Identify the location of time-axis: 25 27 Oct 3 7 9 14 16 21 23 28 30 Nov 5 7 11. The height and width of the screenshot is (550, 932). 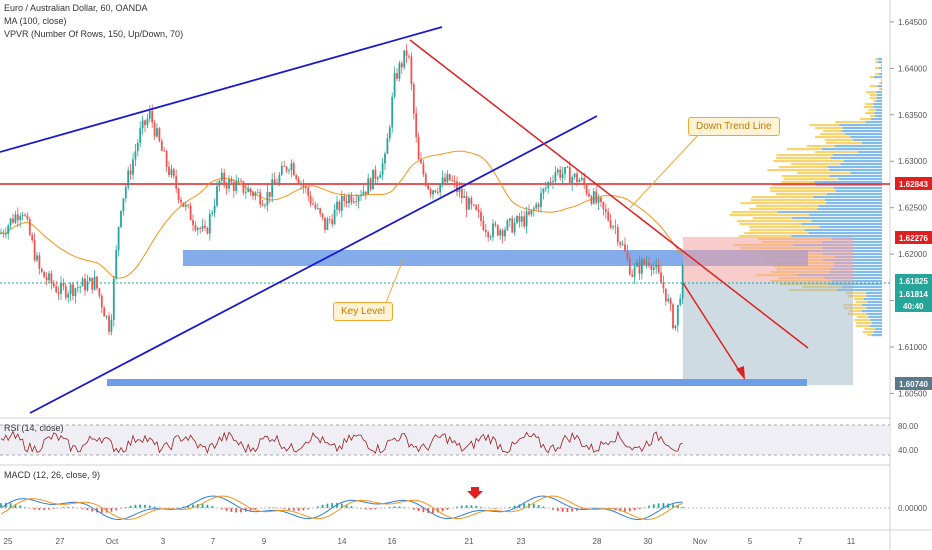
(430, 541).